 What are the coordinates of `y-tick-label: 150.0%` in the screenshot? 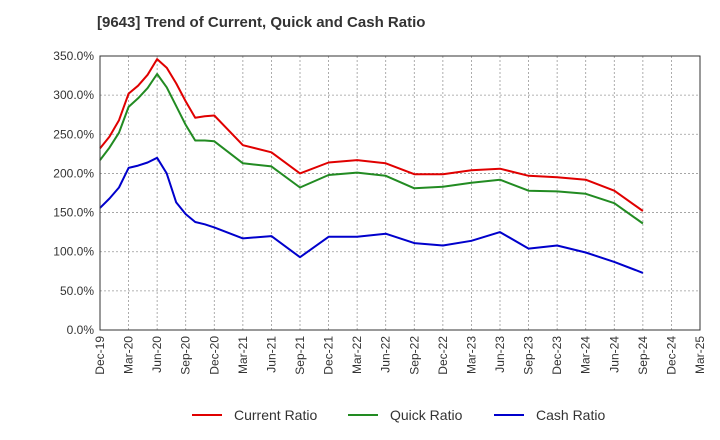 It's located at (73, 213).